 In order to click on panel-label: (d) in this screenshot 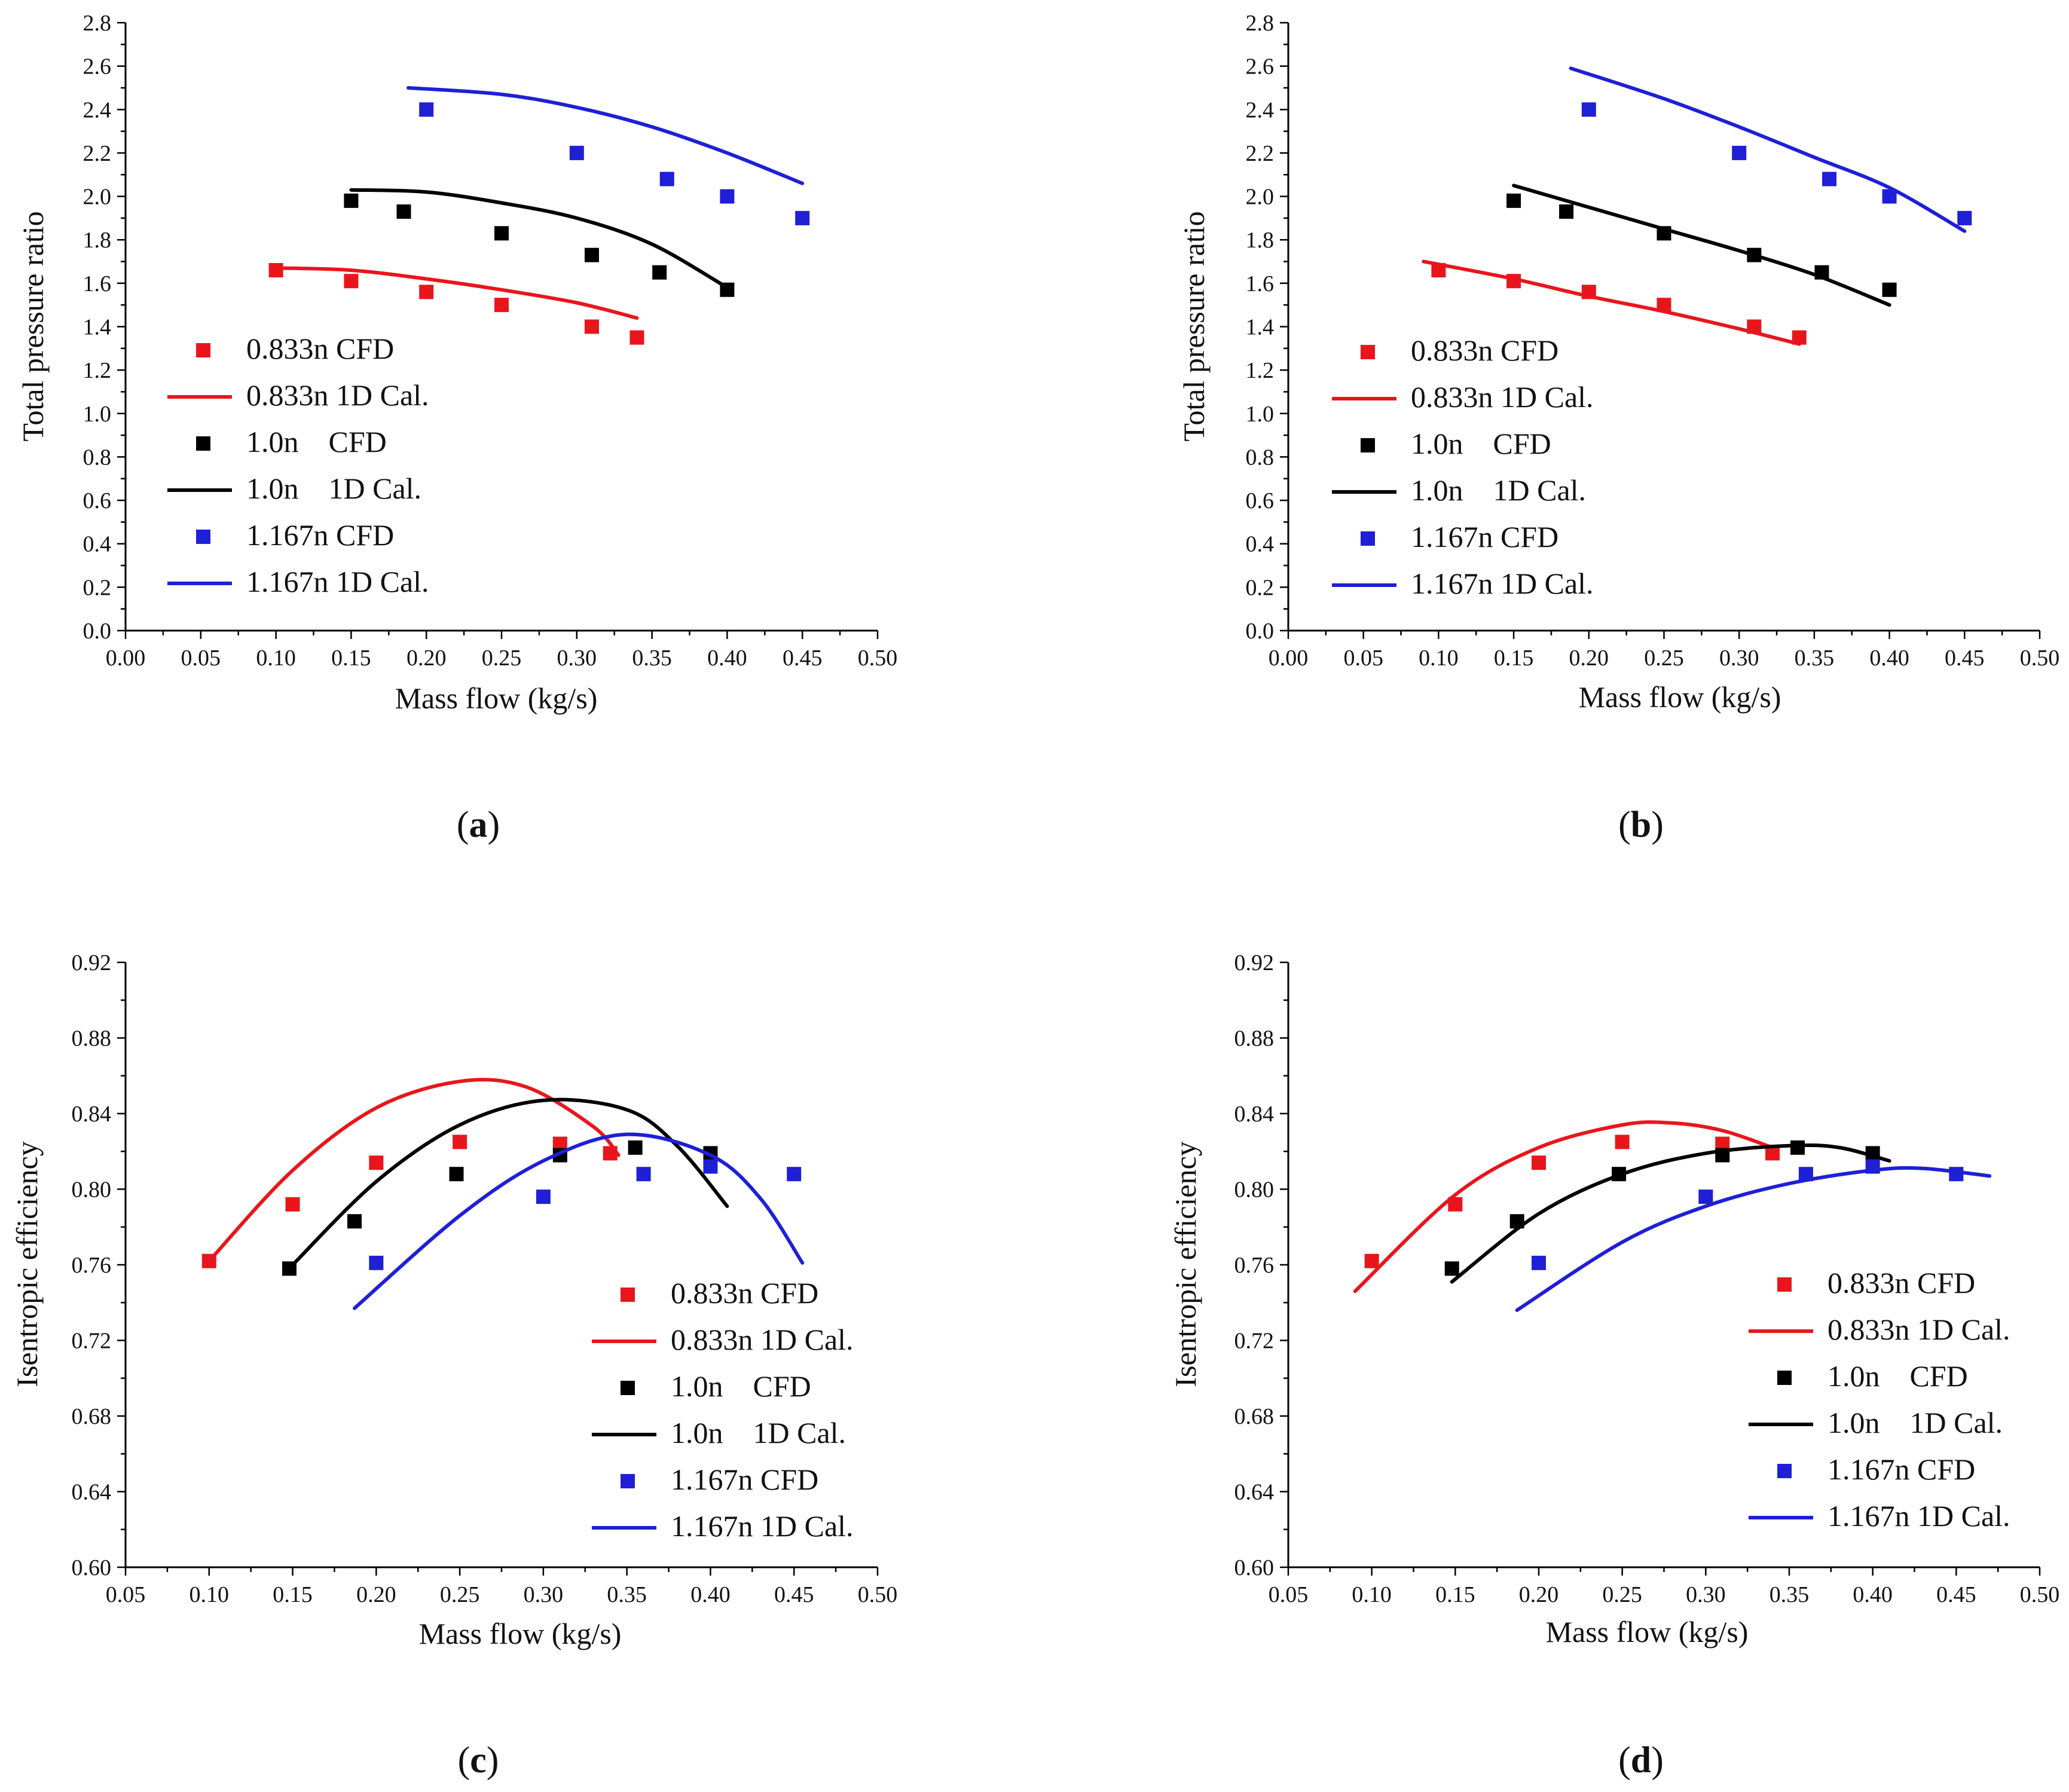, I will do `click(1641, 1761)`.